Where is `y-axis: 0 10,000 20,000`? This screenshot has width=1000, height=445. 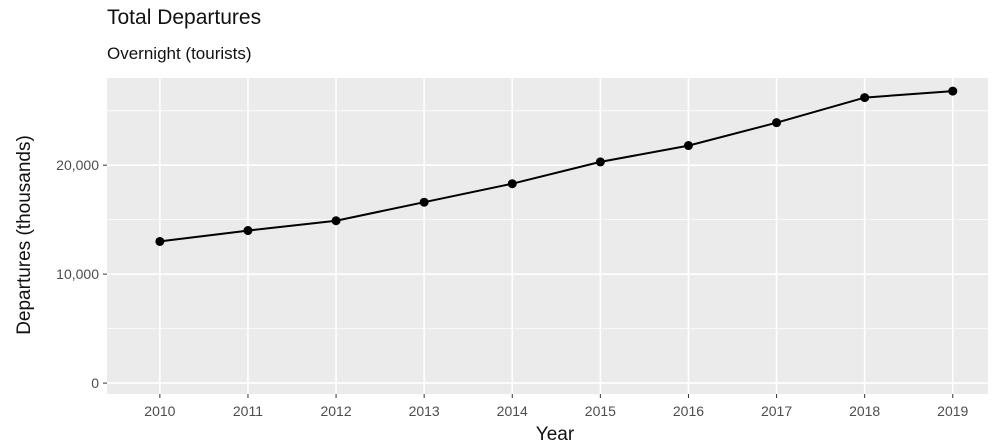
y-axis: 0 10,000 20,000 is located at coordinates (81, 274).